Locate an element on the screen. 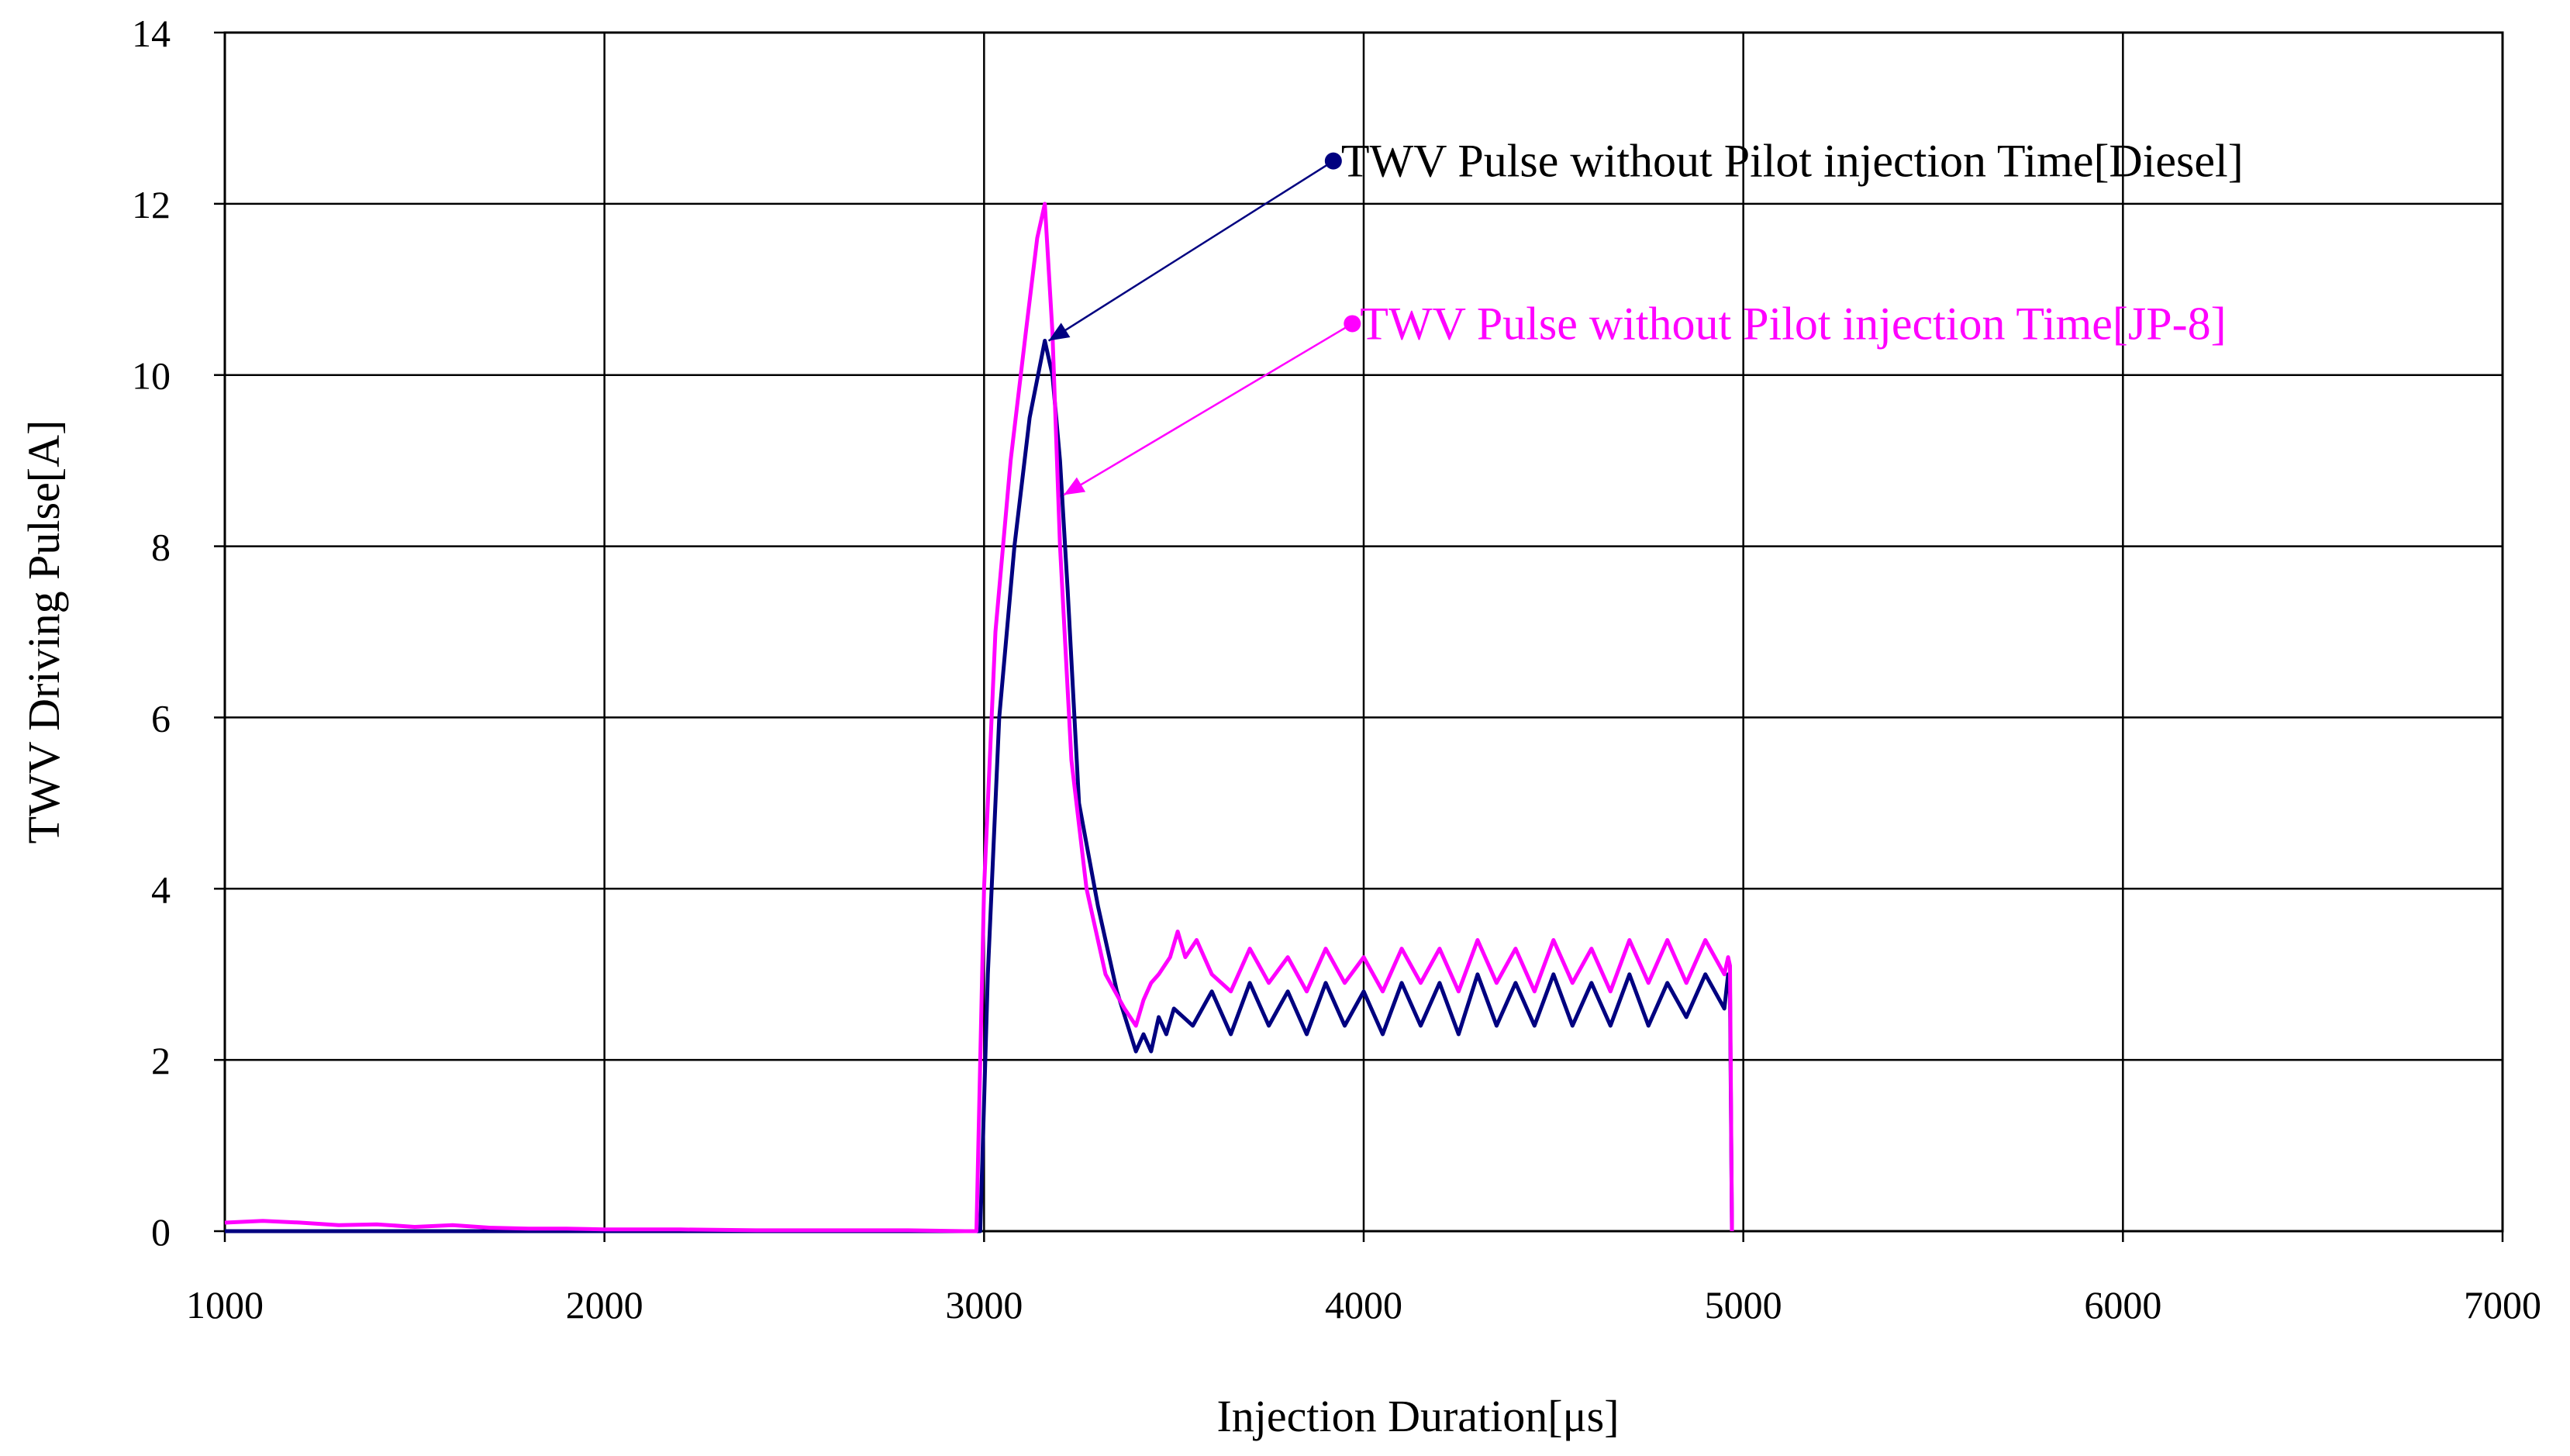 The image size is (2570, 1456). x-axis-title: Injection Duration[μs] is located at coordinates (1418, 1416).